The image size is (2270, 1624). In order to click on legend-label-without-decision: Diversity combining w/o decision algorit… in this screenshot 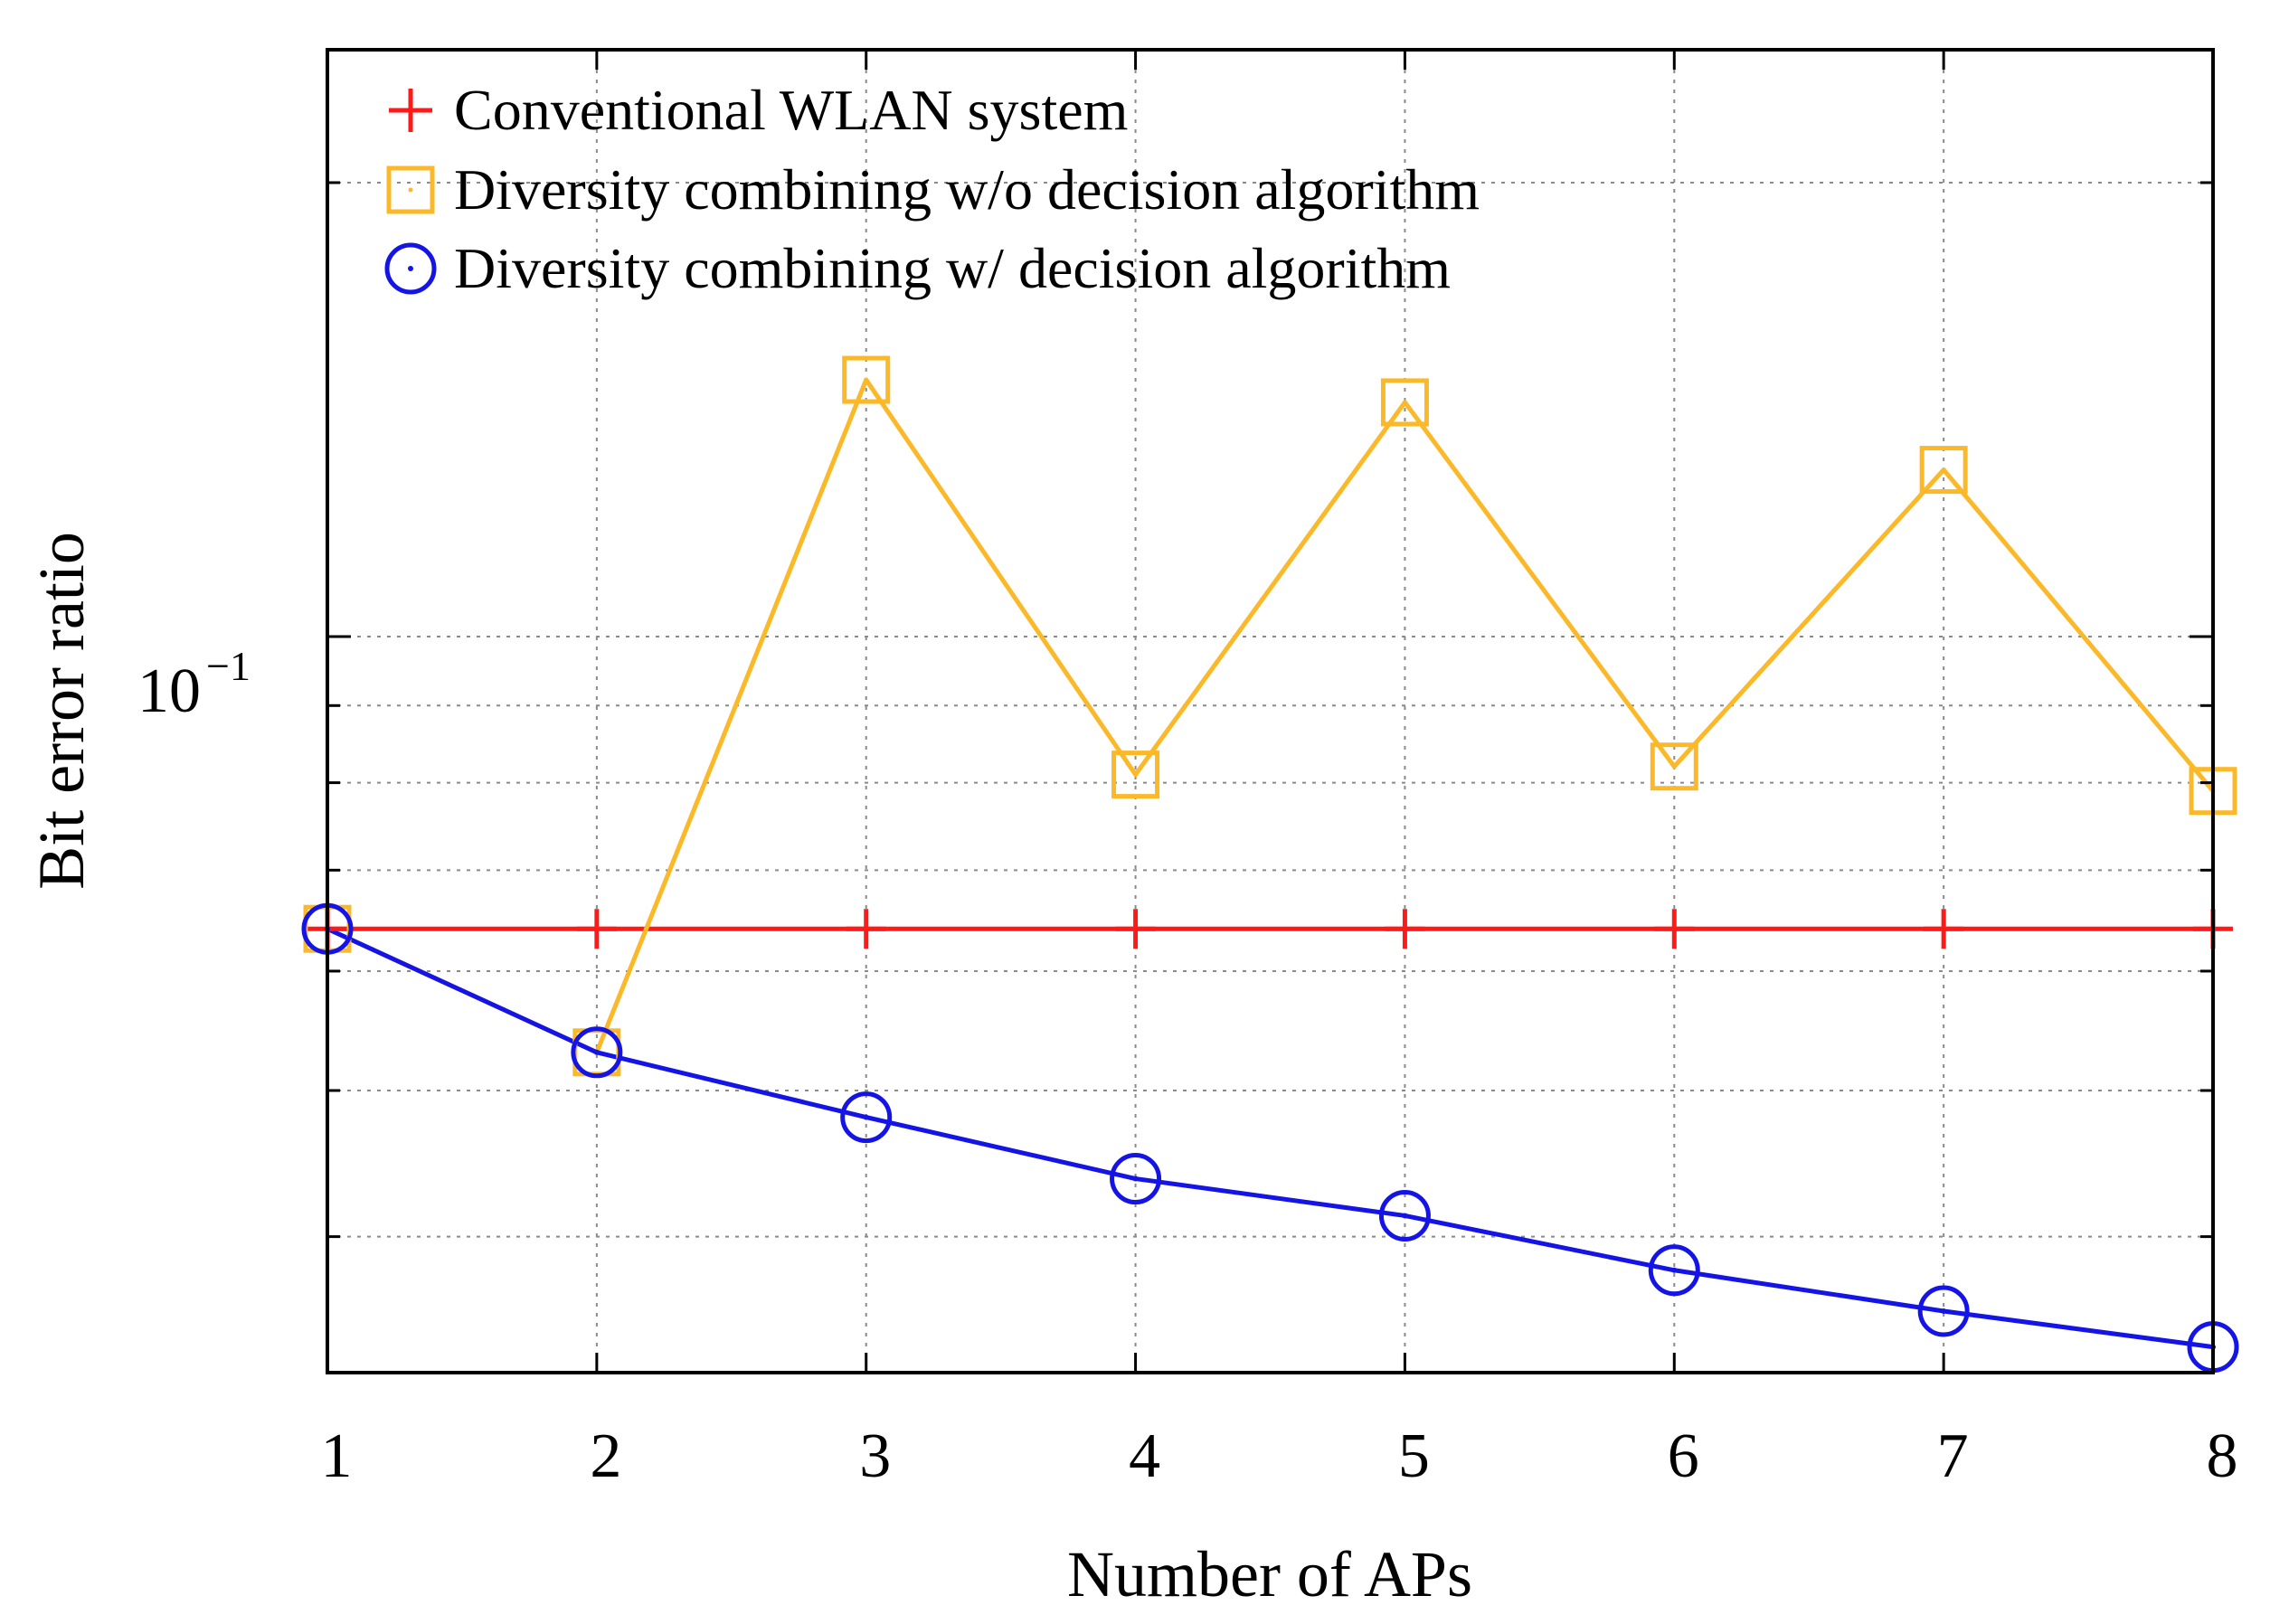, I will do `click(967, 189)`.